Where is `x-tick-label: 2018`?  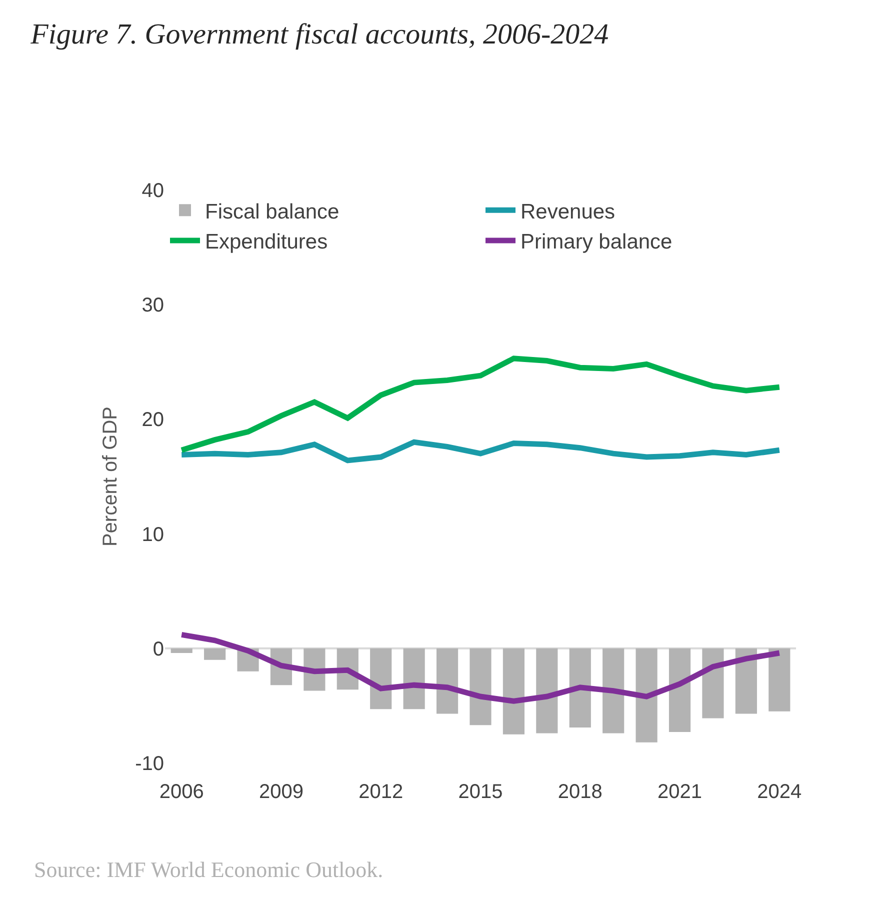
x-tick-label: 2018 is located at coordinates (580, 792).